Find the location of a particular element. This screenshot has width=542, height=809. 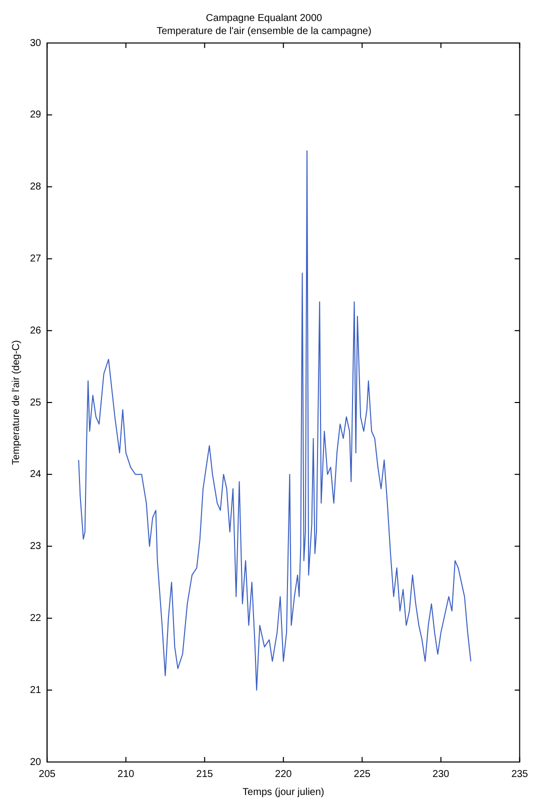

x-tick-label: 210 is located at coordinates (126, 774).